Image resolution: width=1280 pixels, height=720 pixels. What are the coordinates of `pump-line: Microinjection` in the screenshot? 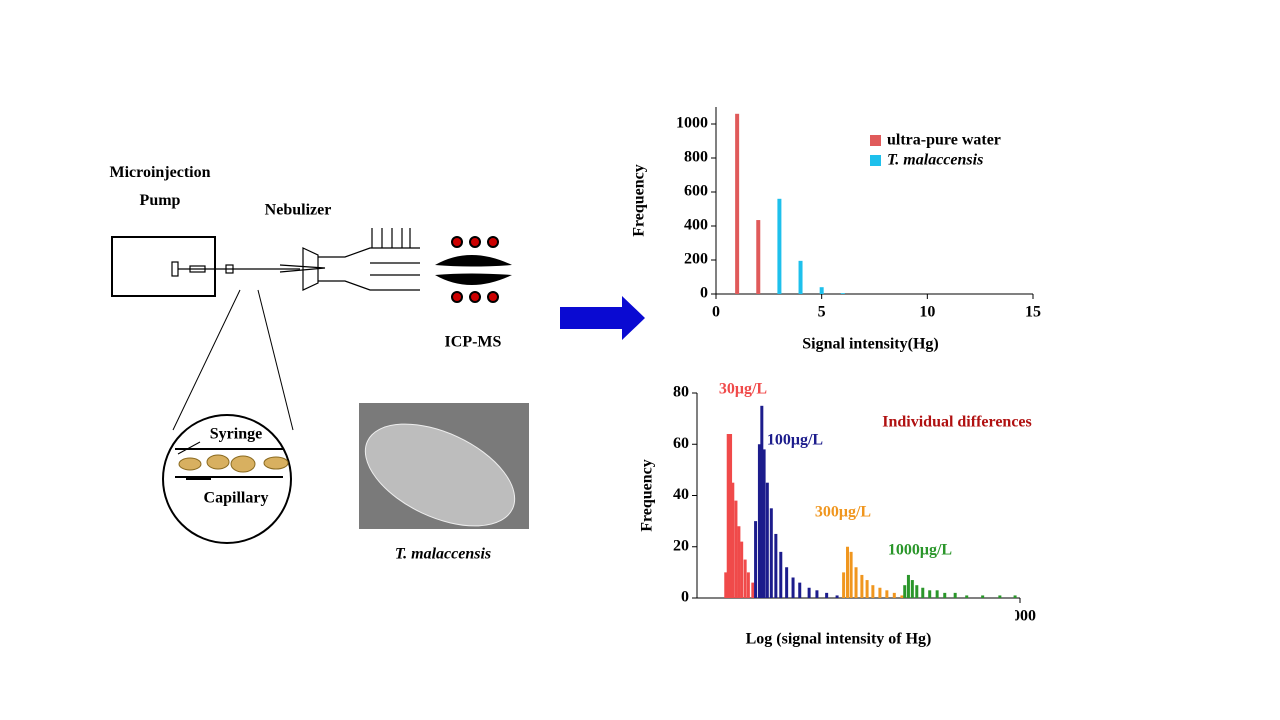 It's located at (159, 172).